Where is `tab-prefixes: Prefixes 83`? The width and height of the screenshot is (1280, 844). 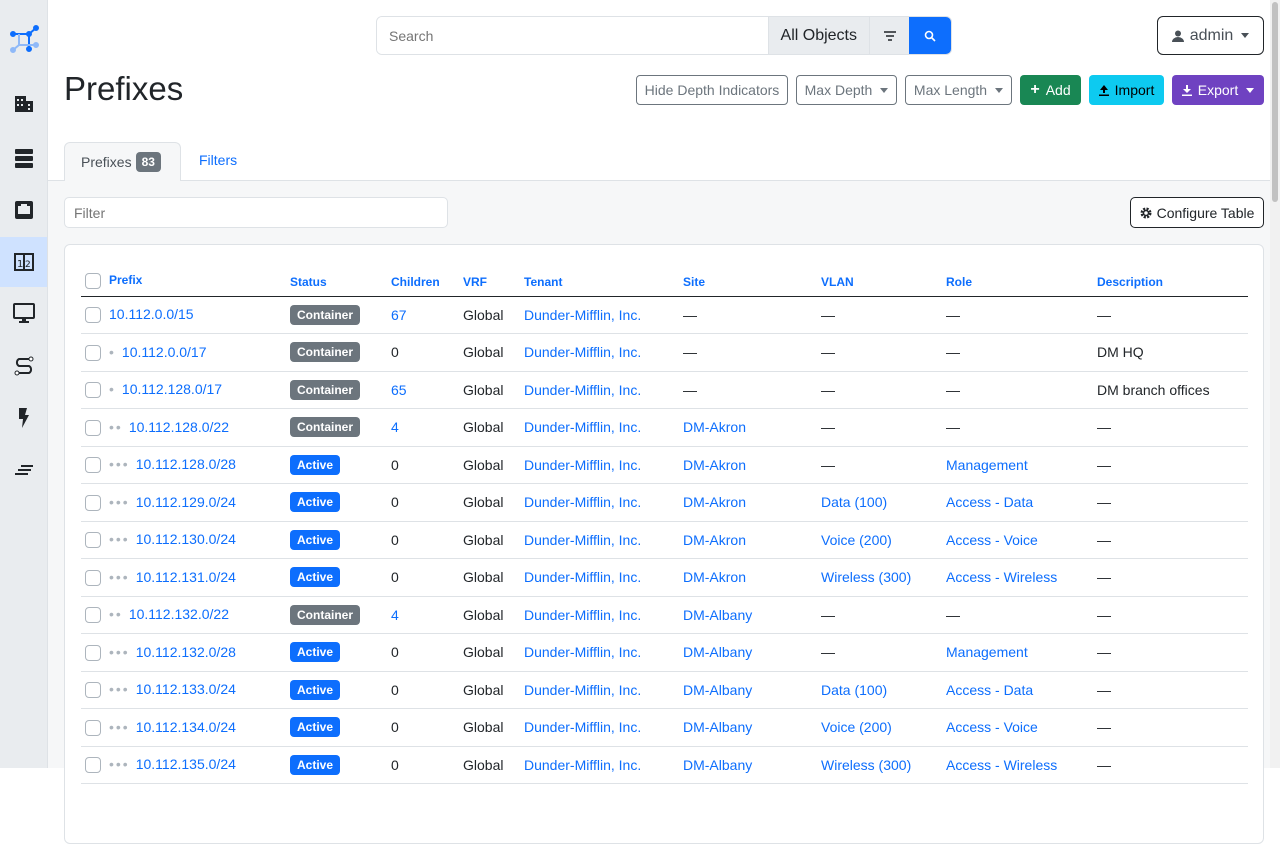
tab-prefixes: Prefixes 83 is located at coordinates (122, 161).